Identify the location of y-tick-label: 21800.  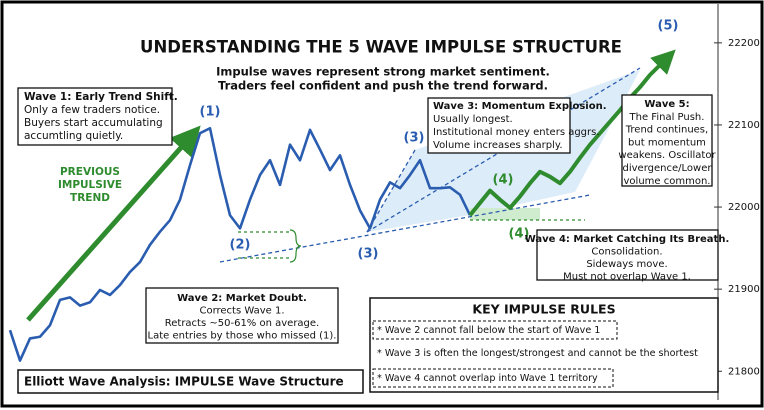
(744, 371).